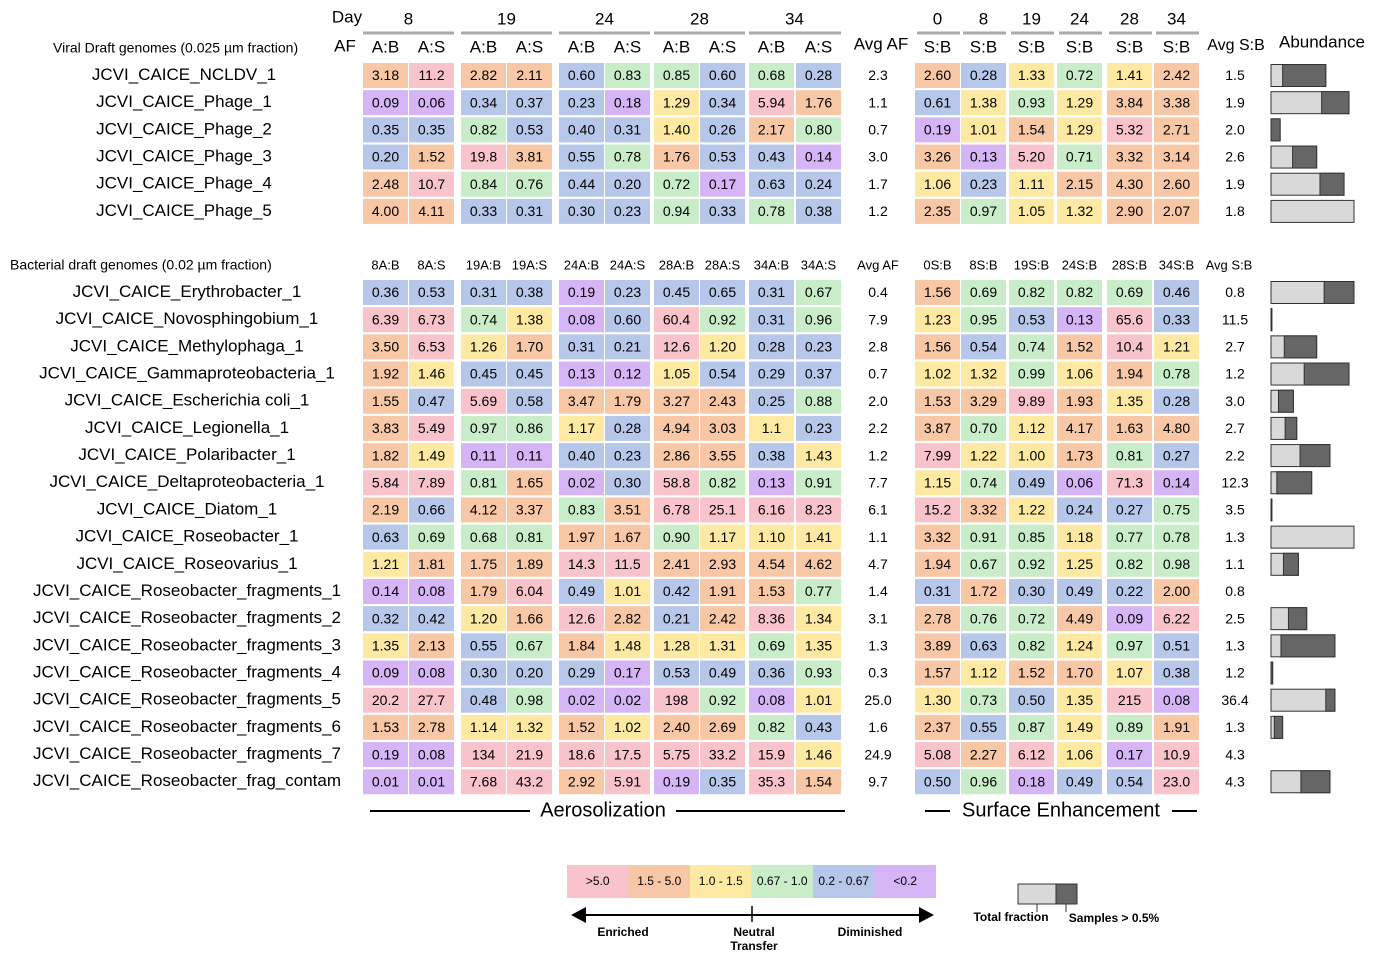 This screenshot has height=953, width=1373. What do you see at coordinates (722, 428) in the screenshot?
I see `cell-value: 3.03` at bounding box center [722, 428].